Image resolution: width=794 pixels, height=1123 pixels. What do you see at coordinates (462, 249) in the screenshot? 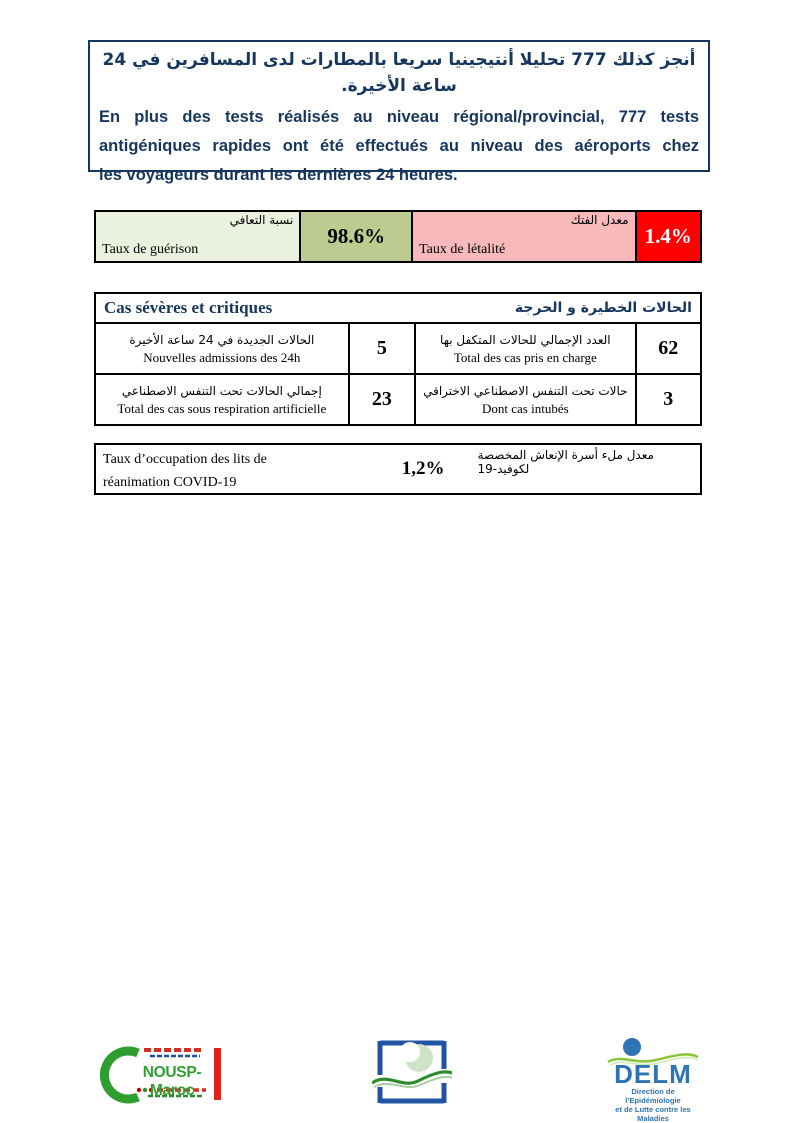
I see `fatality-rate-label-french: Taux de létalité` at bounding box center [462, 249].